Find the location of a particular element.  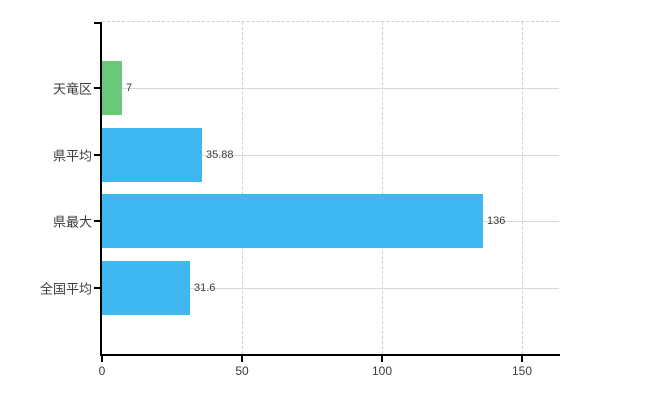

y-axis-top-tick is located at coordinates (97, 23).